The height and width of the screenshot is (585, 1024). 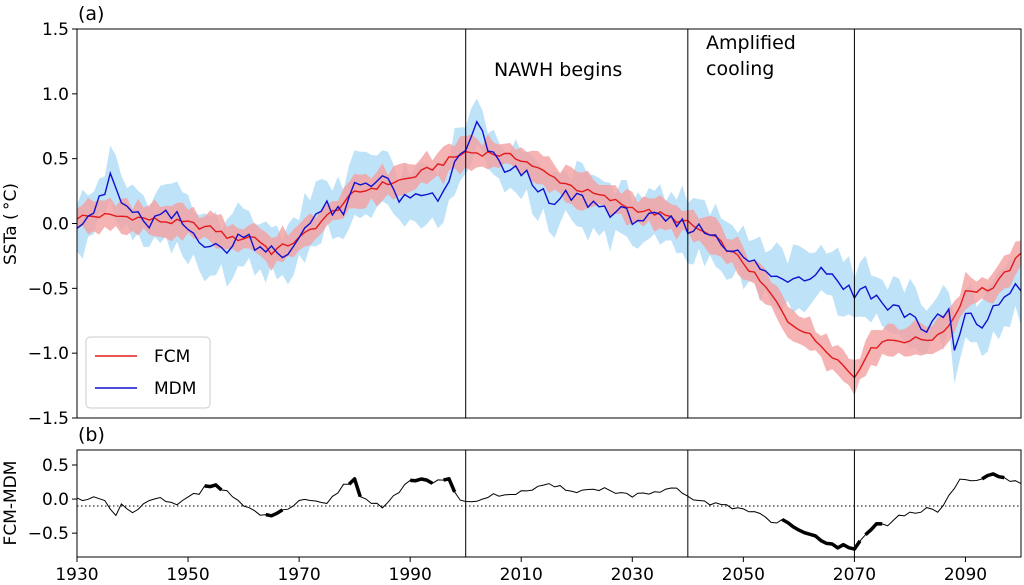 What do you see at coordinates (48, 419) in the screenshot?
I see `ytick-label: −1.5` at bounding box center [48, 419].